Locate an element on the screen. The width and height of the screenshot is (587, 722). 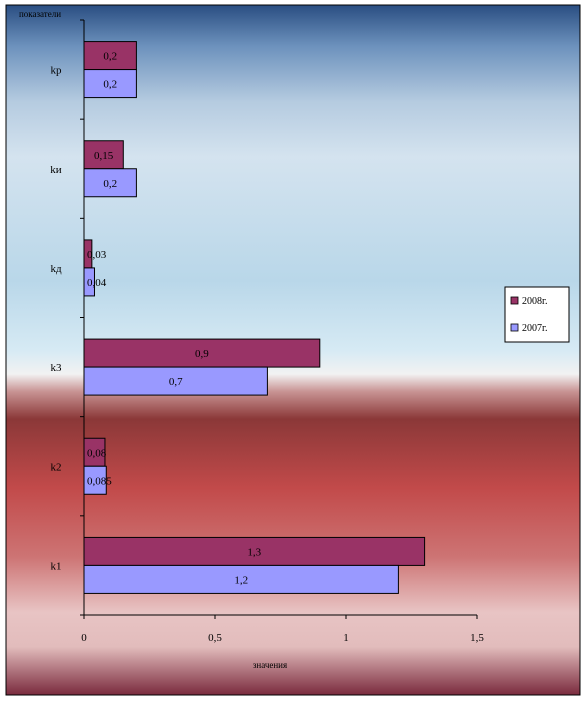
data-label: 0,08 is located at coordinates (97, 453).